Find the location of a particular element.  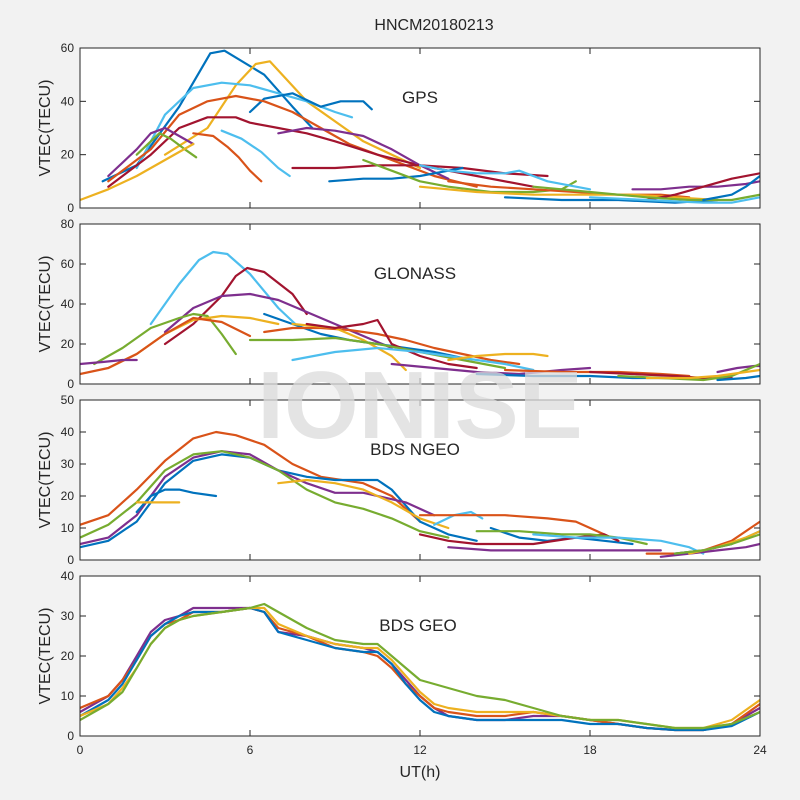

figure-title: HNCM20180213 is located at coordinates (433, 25).